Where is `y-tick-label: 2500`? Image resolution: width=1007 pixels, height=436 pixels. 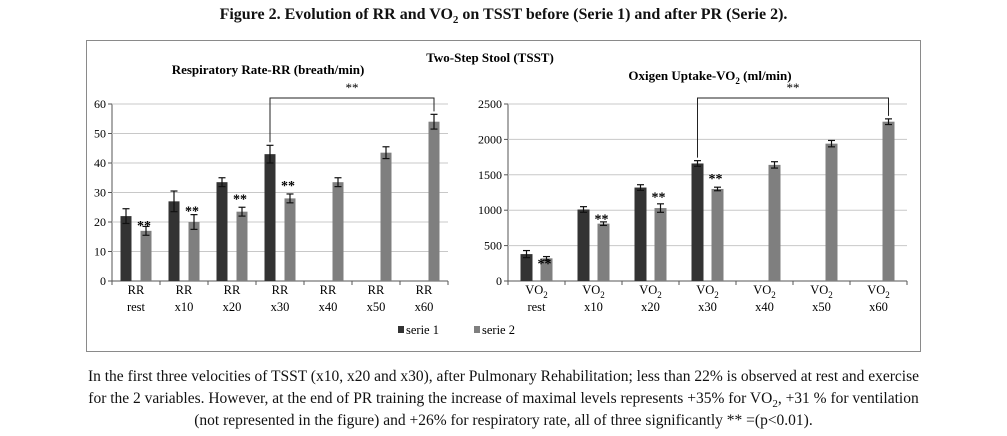 y-tick-label: 2500 is located at coordinates (490, 104).